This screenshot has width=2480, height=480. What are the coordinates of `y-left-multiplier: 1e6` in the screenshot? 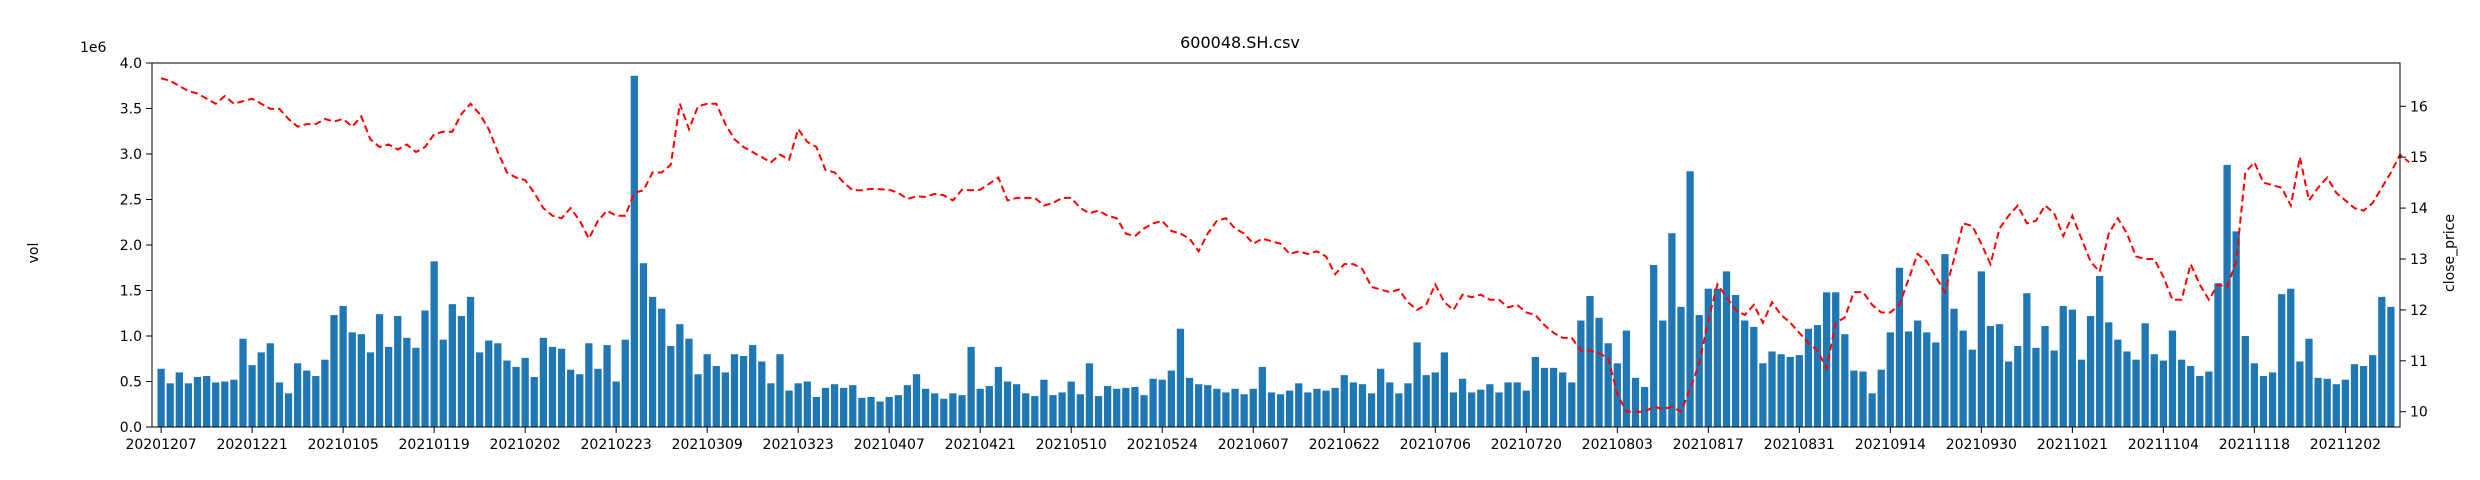 It's located at (93, 48).